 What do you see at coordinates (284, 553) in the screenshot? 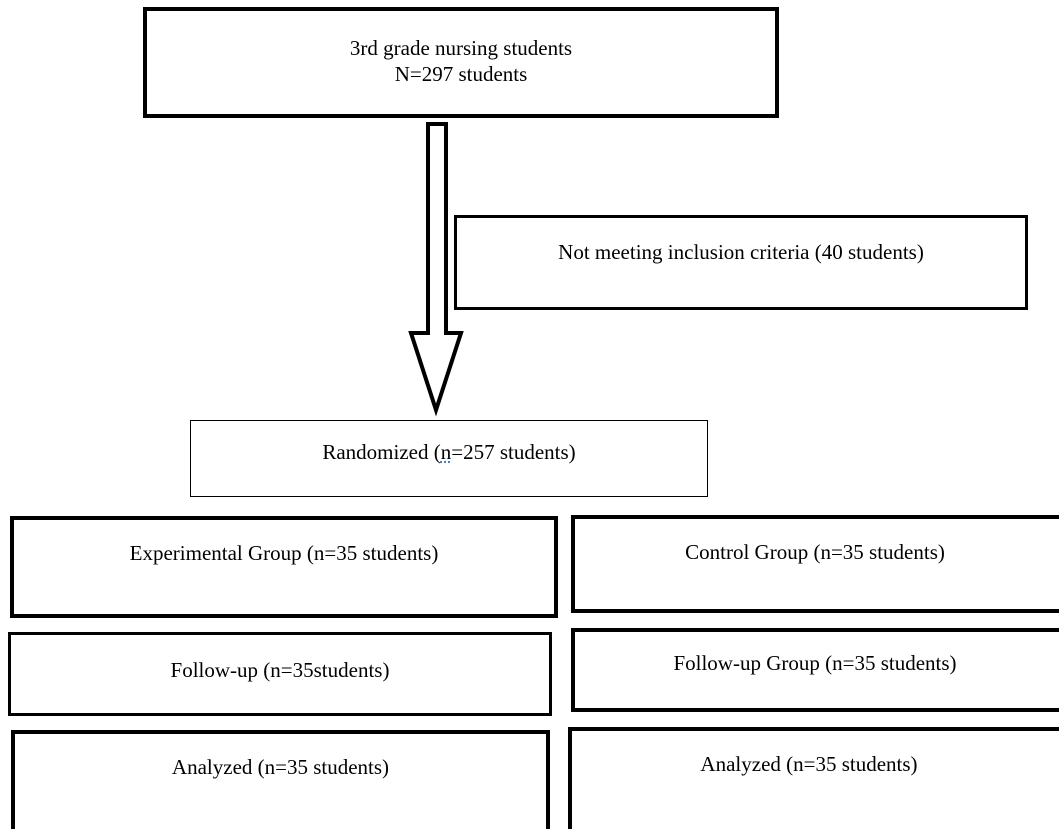
I see `experimental-group-label: Experimental Group (n=35 students)` at bounding box center [284, 553].